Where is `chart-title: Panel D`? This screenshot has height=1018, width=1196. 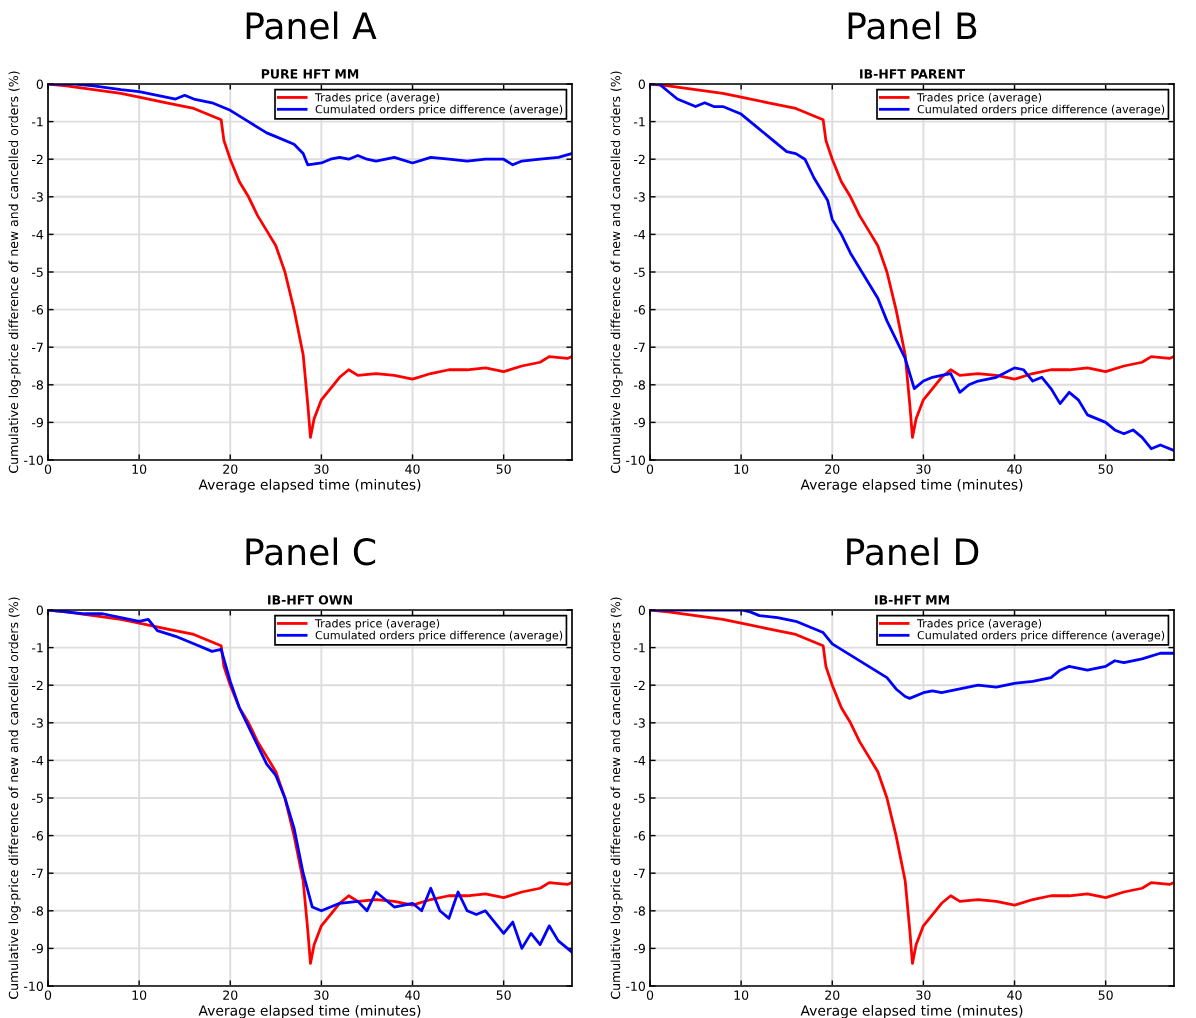 chart-title: Panel D is located at coordinates (913, 551).